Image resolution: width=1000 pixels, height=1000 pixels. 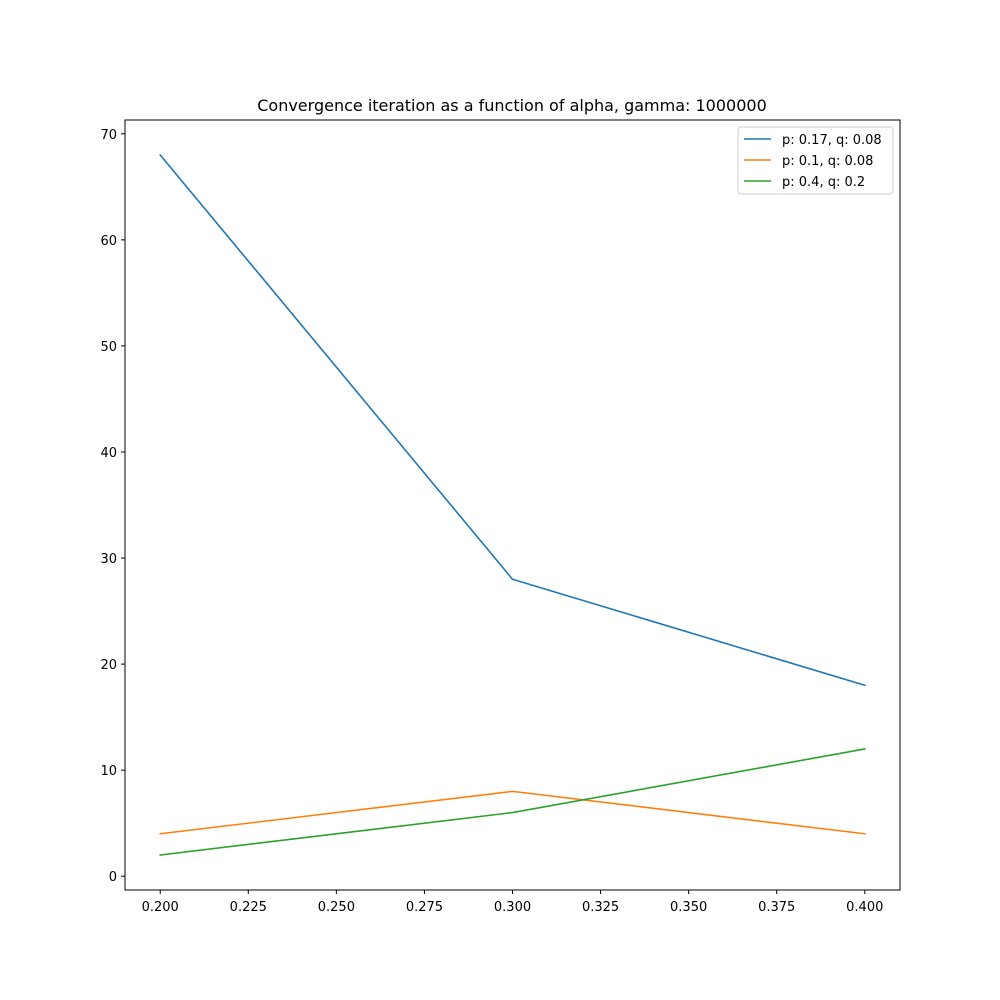 I want to click on x-tick-label: 0.275, so click(x=424, y=907).